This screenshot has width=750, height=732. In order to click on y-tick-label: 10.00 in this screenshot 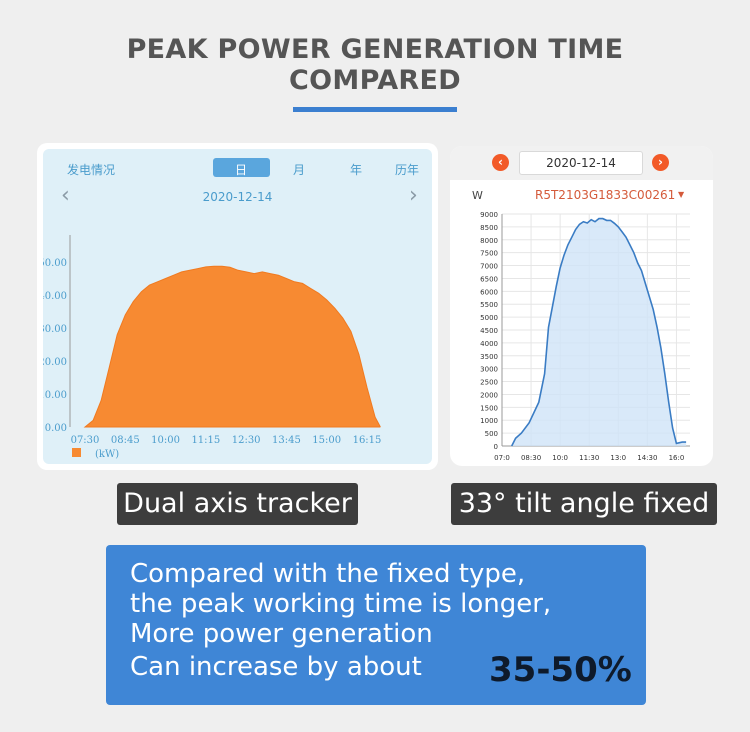, I will do `click(55, 395)`.